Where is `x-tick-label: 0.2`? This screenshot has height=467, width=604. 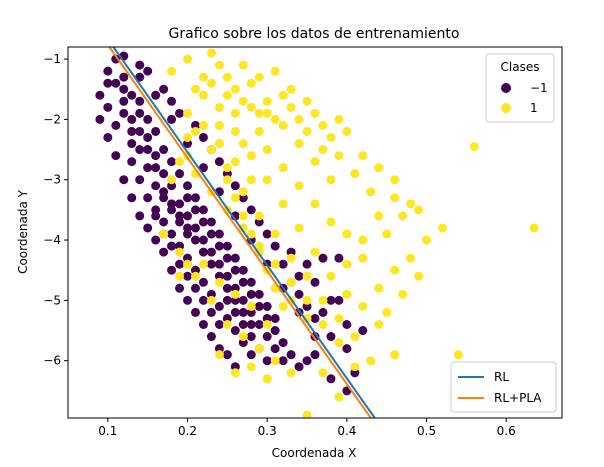
x-tick-label: 0.2 is located at coordinates (187, 431).